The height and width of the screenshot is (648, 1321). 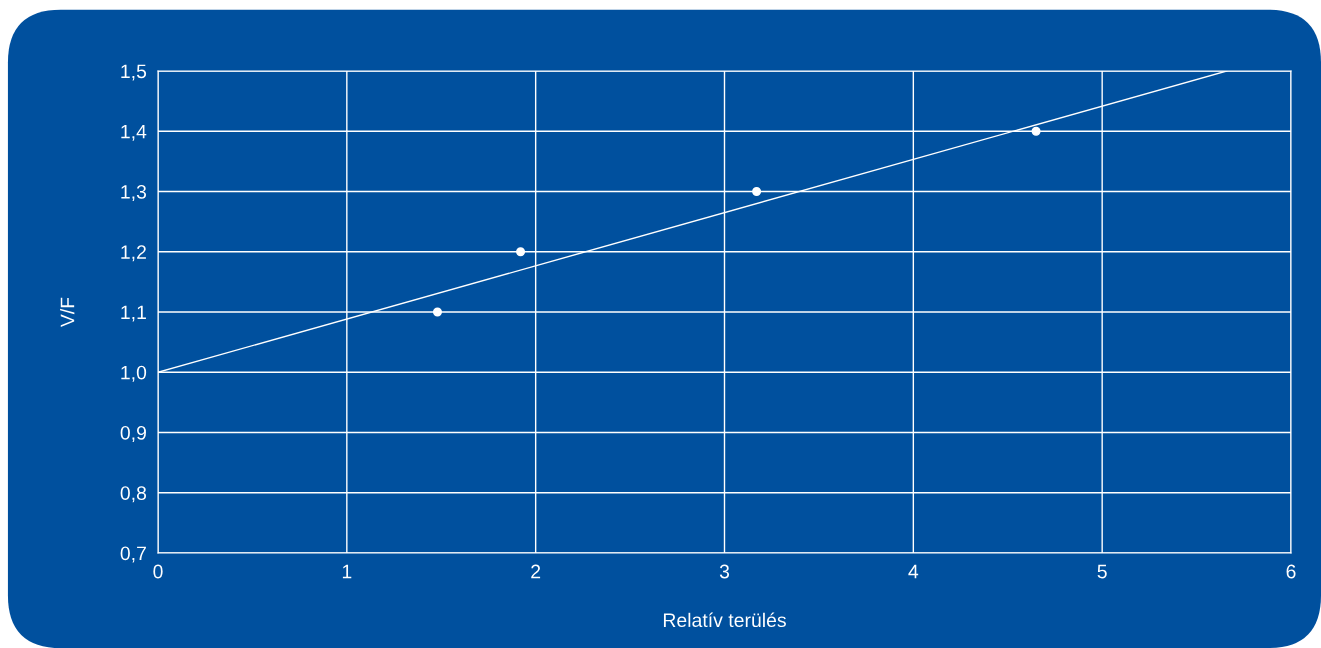 I want to click on x-tick-label: 2, so click(x=536, y=571).